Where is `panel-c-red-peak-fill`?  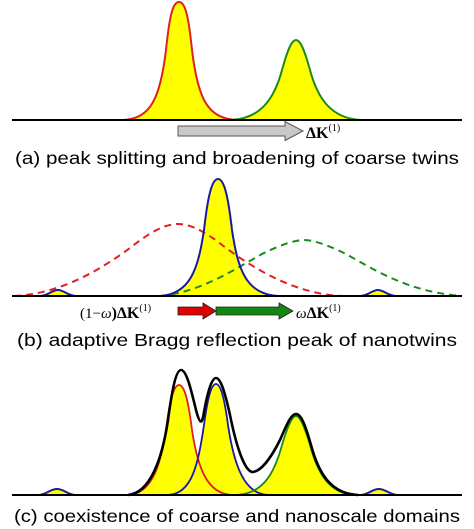 panel-c-red-peak-fill is located at coordinates (180, 440).